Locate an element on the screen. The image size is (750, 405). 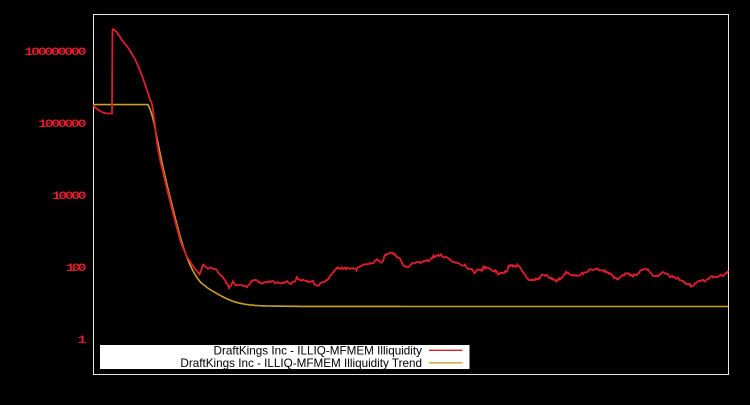
svg-text: 100 is located at coordinates (76, 268).